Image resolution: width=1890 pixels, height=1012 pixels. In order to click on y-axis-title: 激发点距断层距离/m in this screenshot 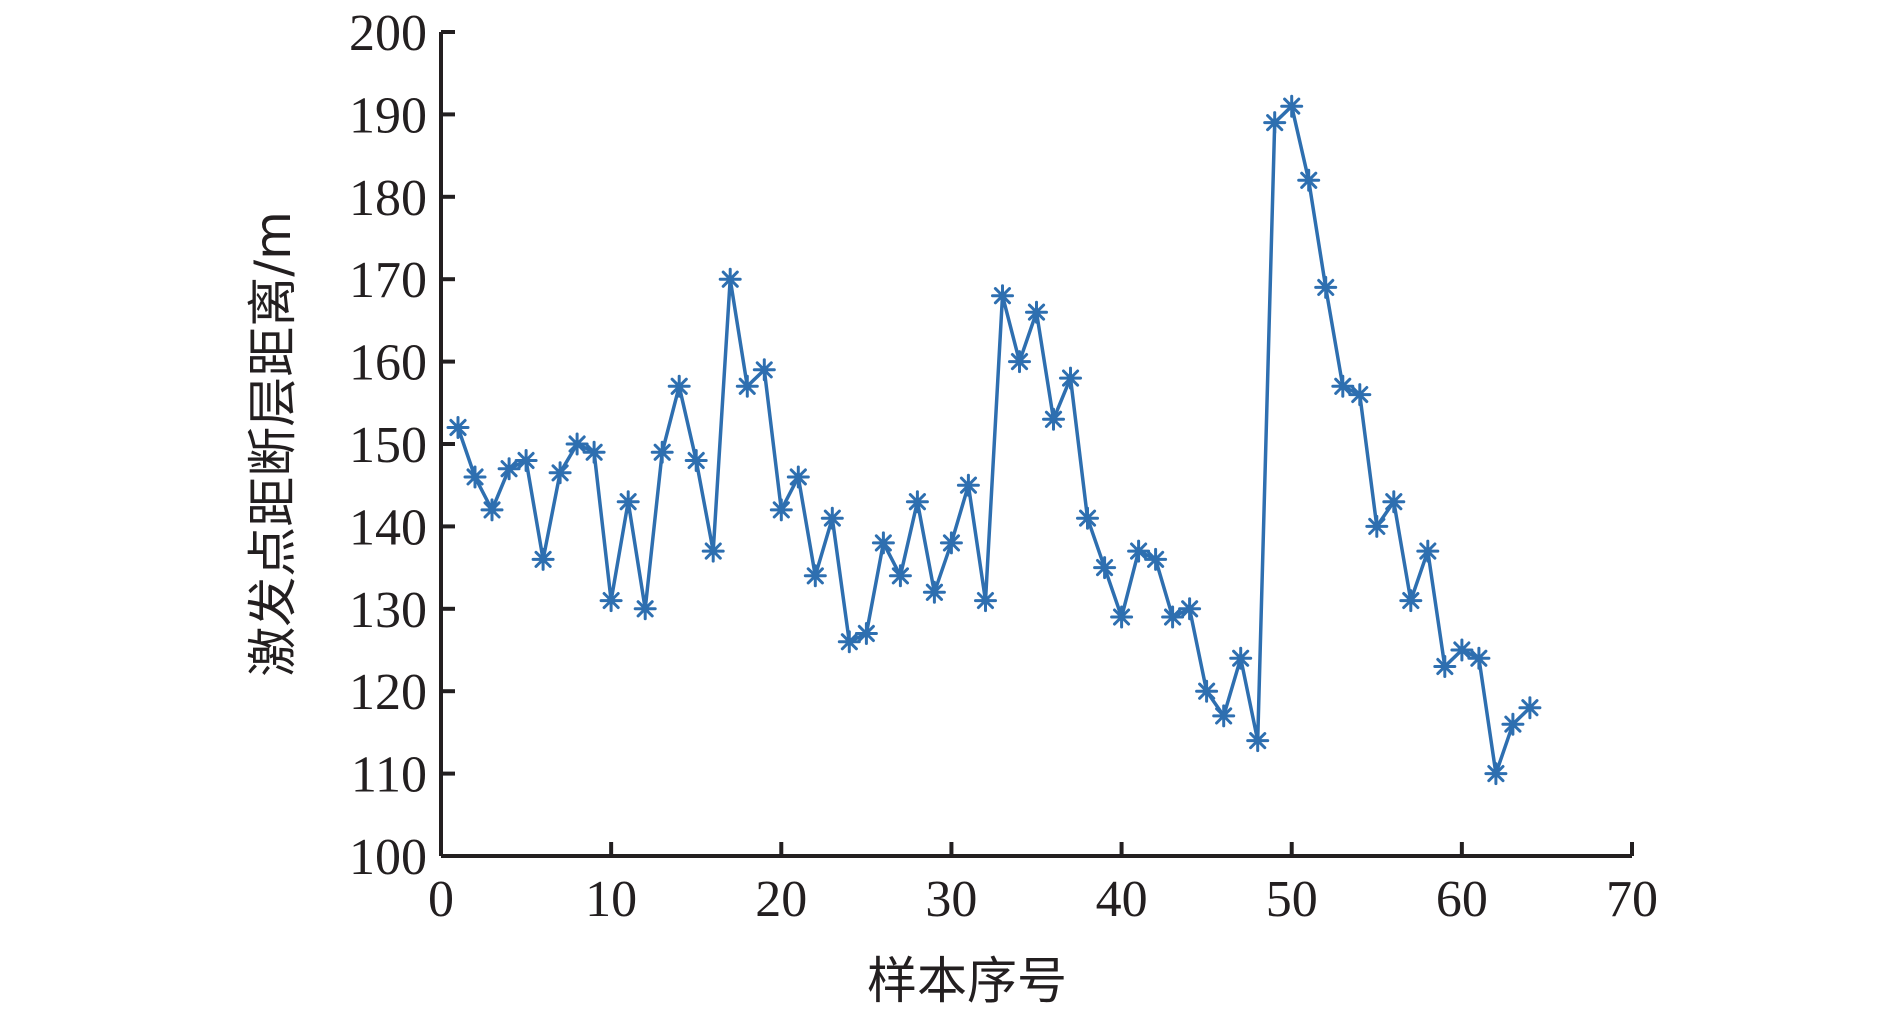, I will do `click(273, 444)`.